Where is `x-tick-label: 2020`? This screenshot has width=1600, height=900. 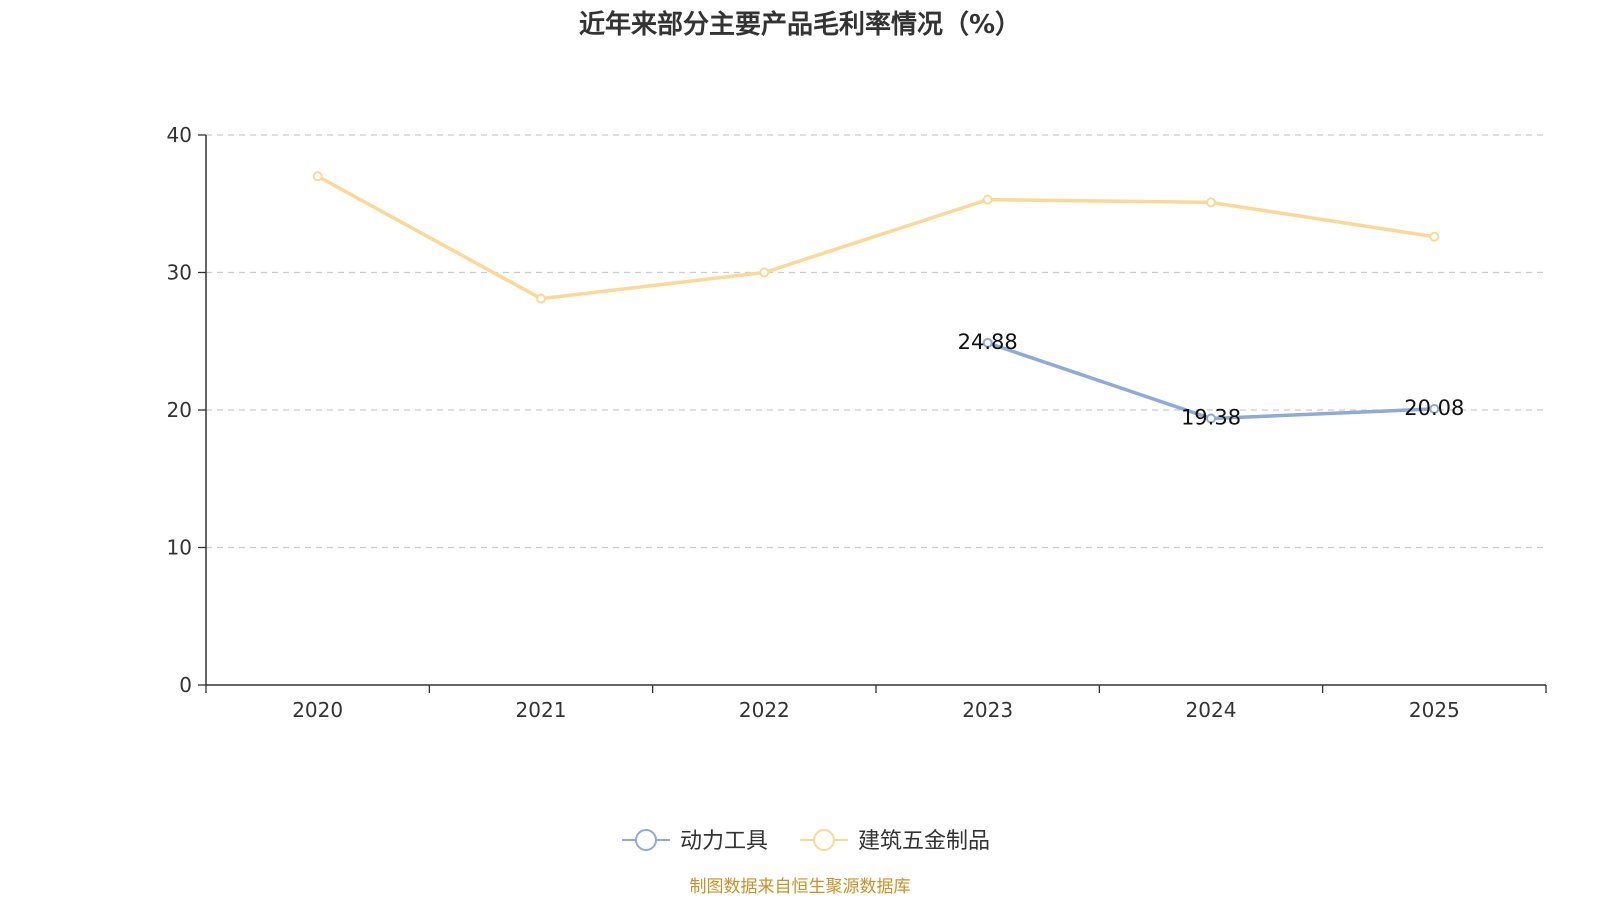 x-tick-label: 2020 is located at coordinates (317, 710).